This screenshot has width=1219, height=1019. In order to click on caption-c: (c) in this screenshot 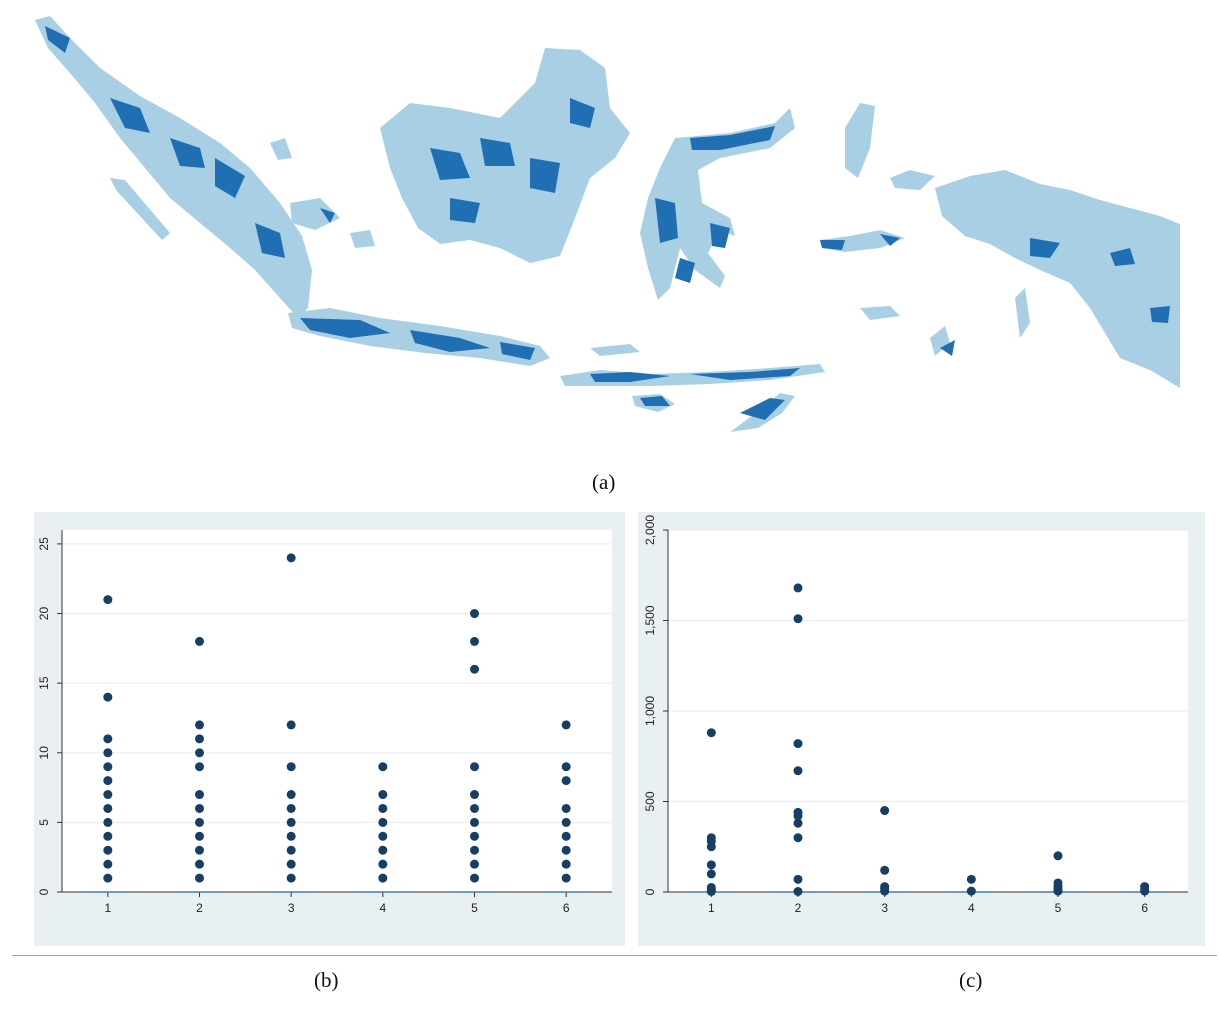, I will do `click(971, 980)`.